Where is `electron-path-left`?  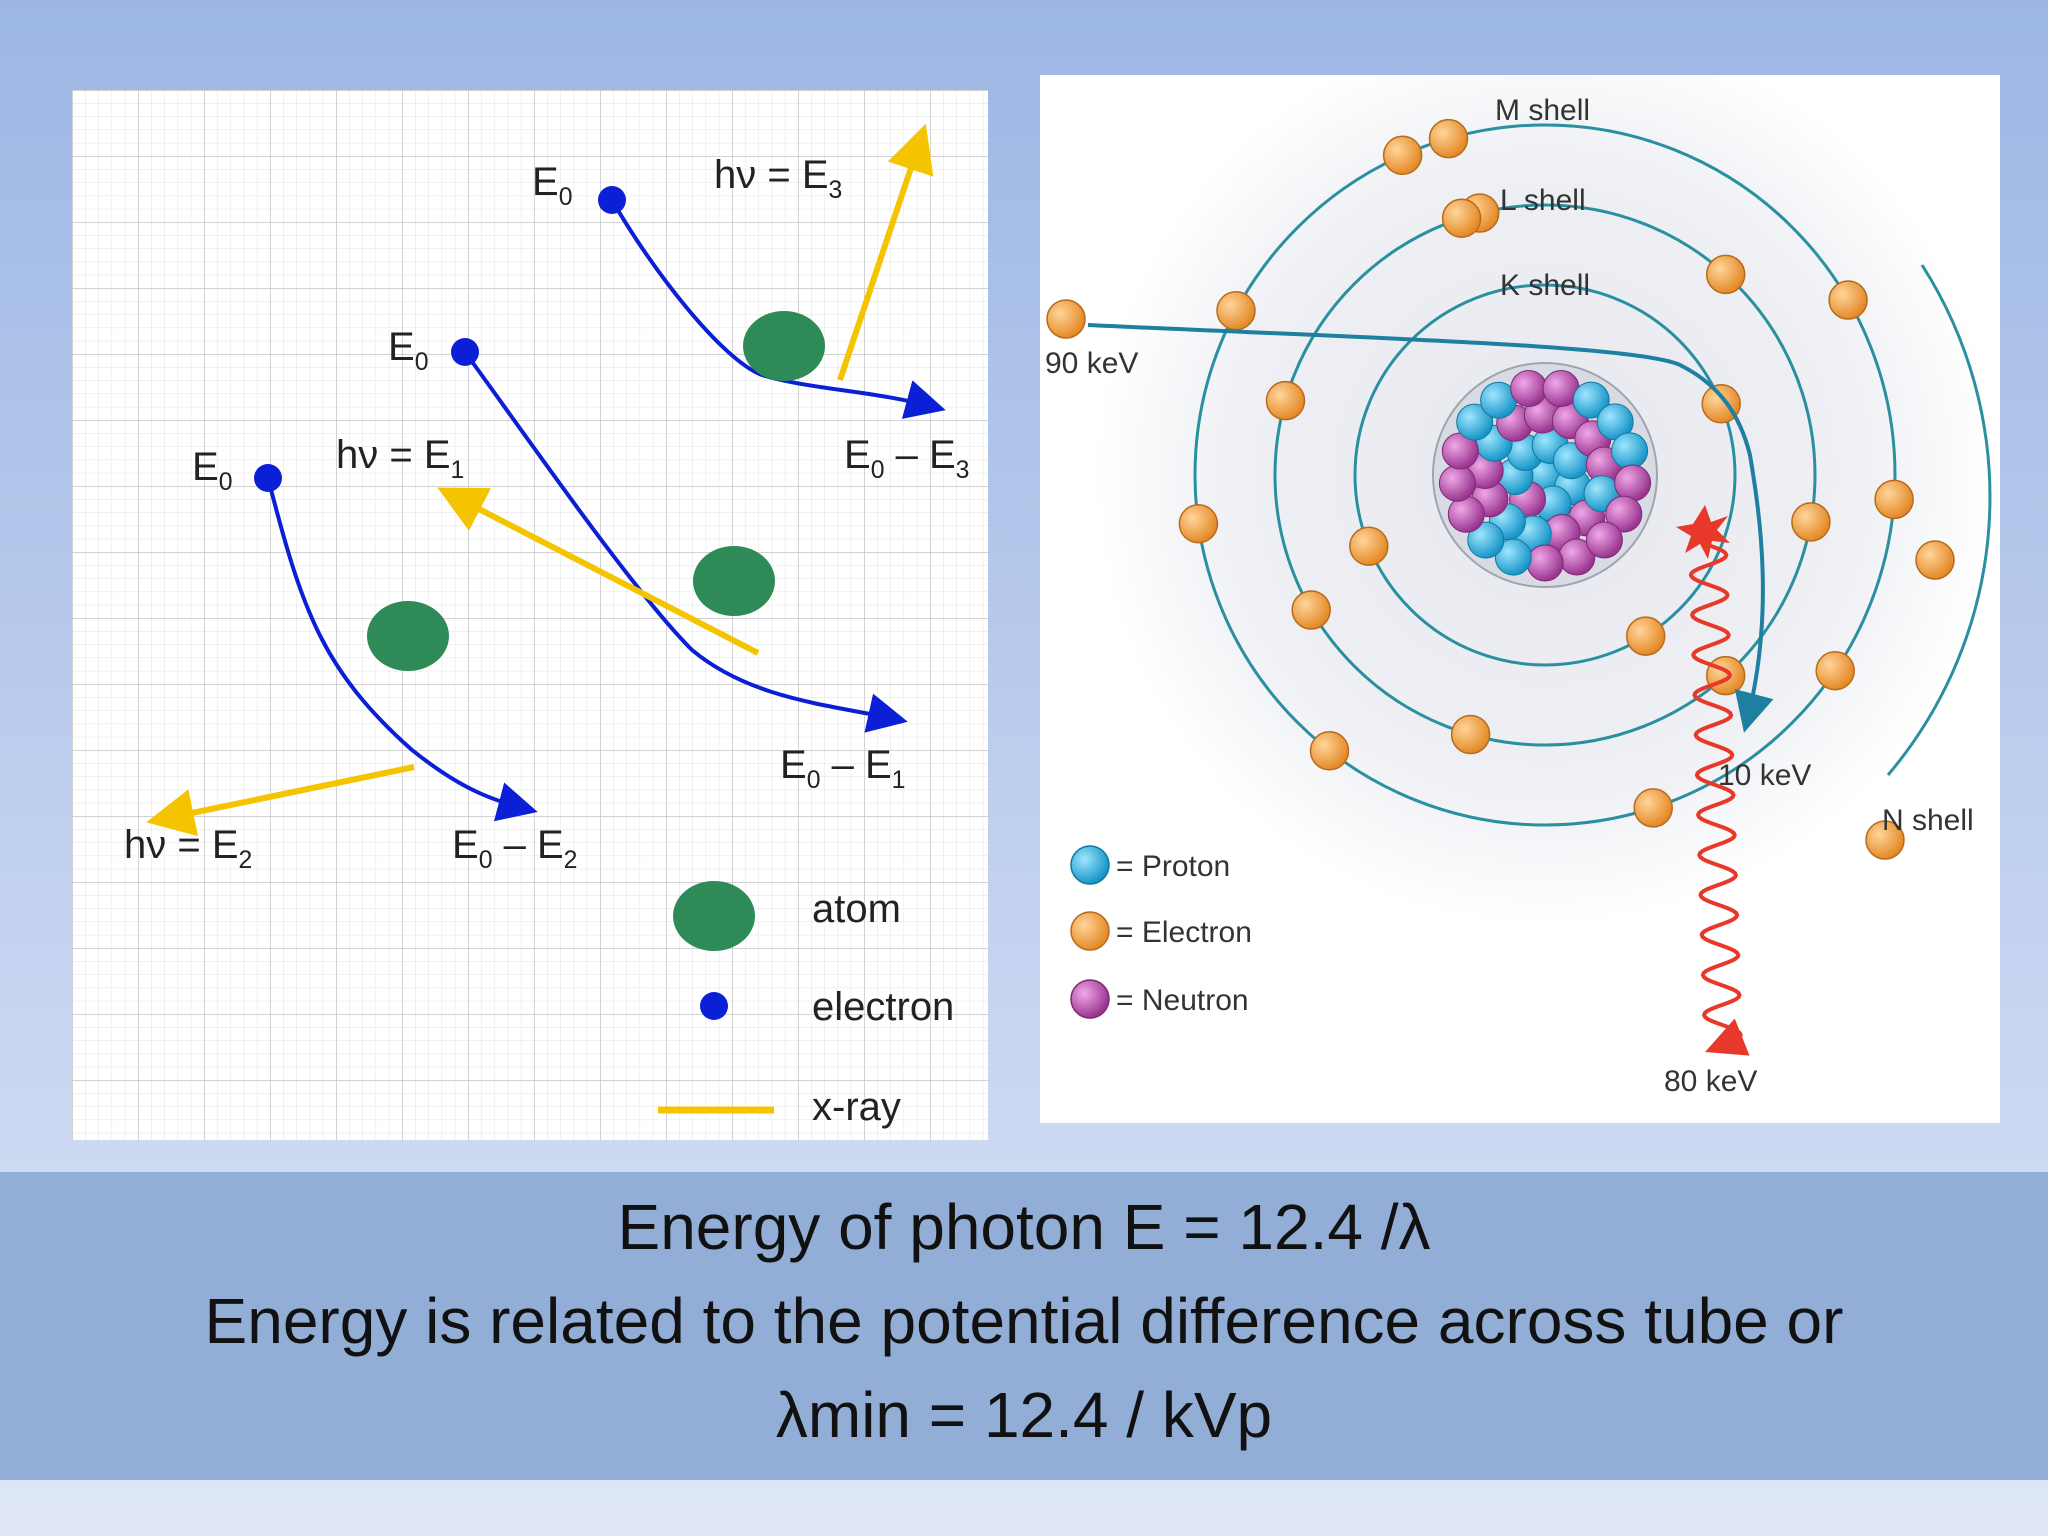 electron-path-left is located at coordinates (402, 649).